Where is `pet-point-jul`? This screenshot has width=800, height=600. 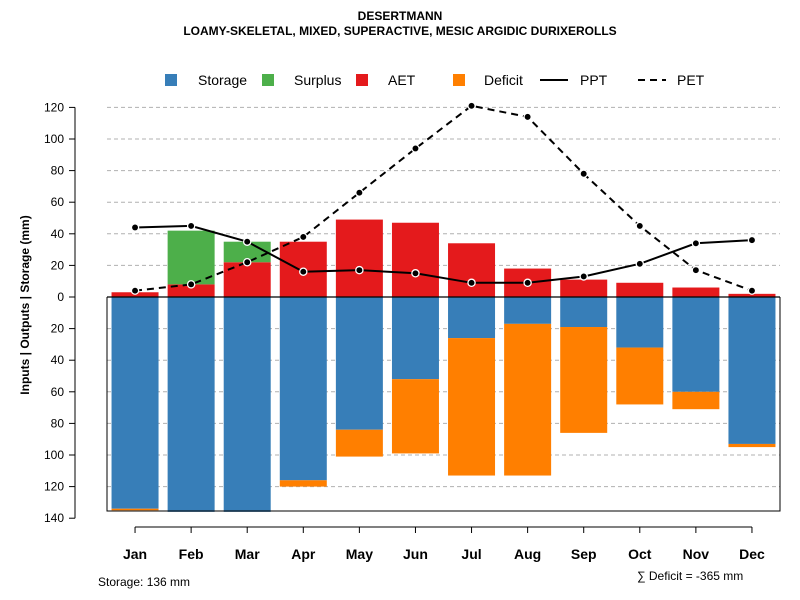
pet-point-jul is located at coordinates (471, 106).